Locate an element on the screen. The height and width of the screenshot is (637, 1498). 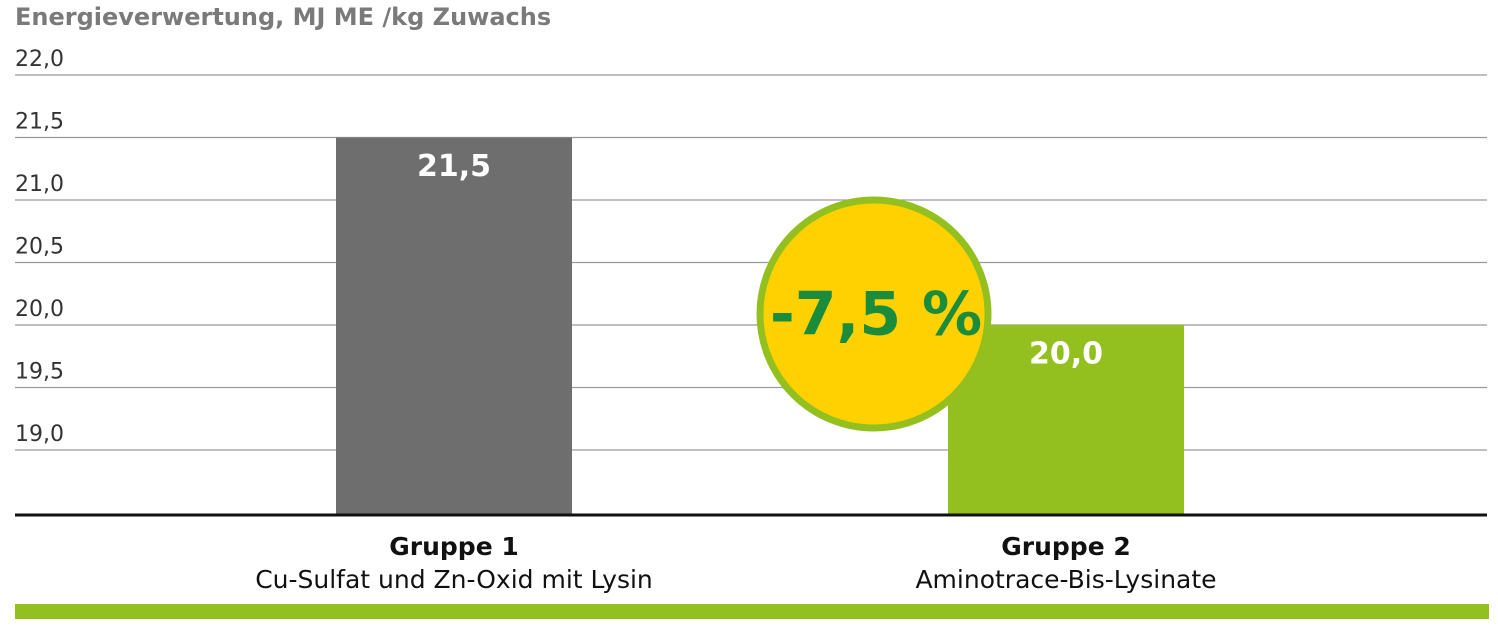
category-description: Aminotrace-Bis-Lysinate is located at coordinates (1065, 579).